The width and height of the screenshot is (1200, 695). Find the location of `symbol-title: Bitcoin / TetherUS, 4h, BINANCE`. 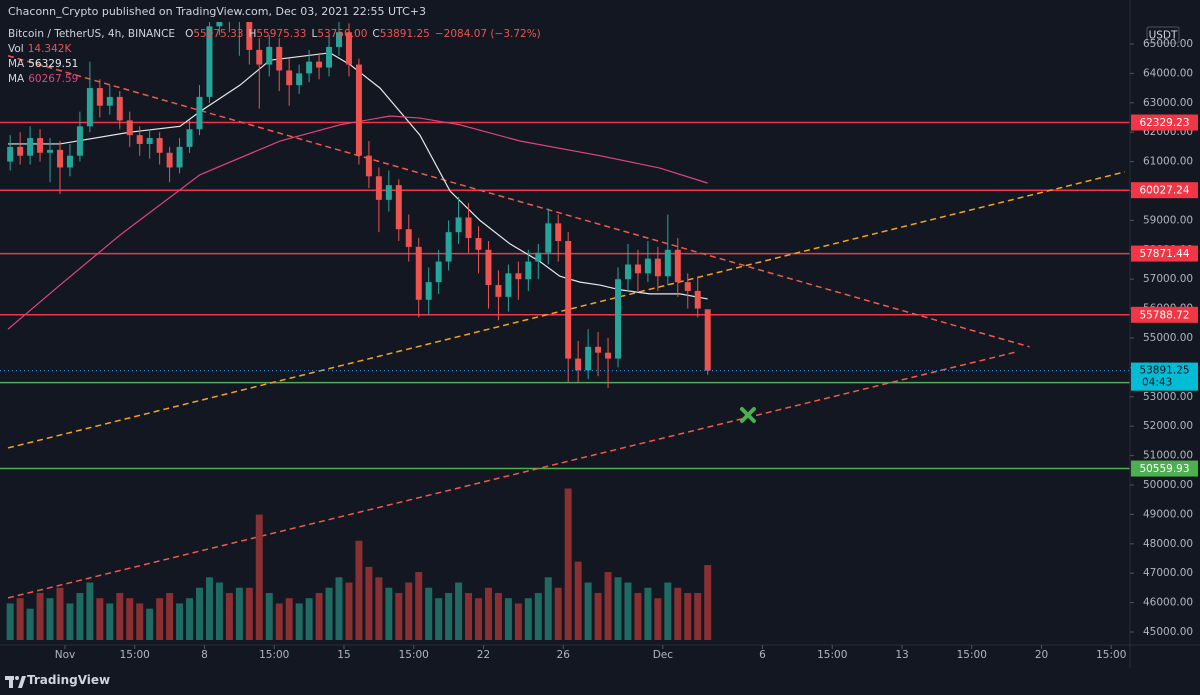

symbol-title: Bitcoin / TetherUS, 4h, BINANCE is located at coordinates (92, 34).